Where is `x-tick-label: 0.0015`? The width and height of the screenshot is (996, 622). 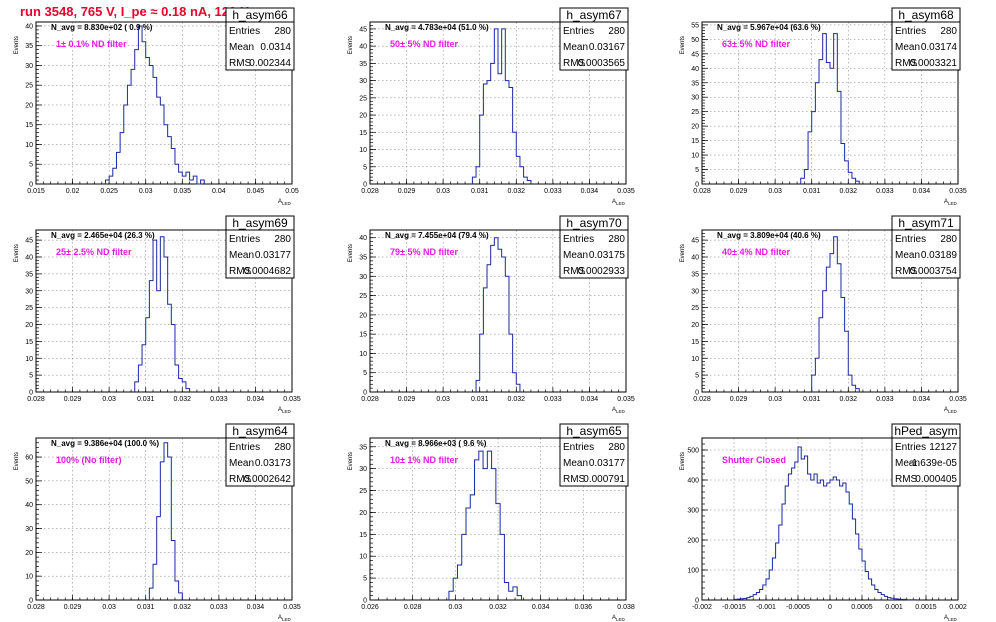
x-tick-label: 0.0015 is located at coordinates (926, 607).